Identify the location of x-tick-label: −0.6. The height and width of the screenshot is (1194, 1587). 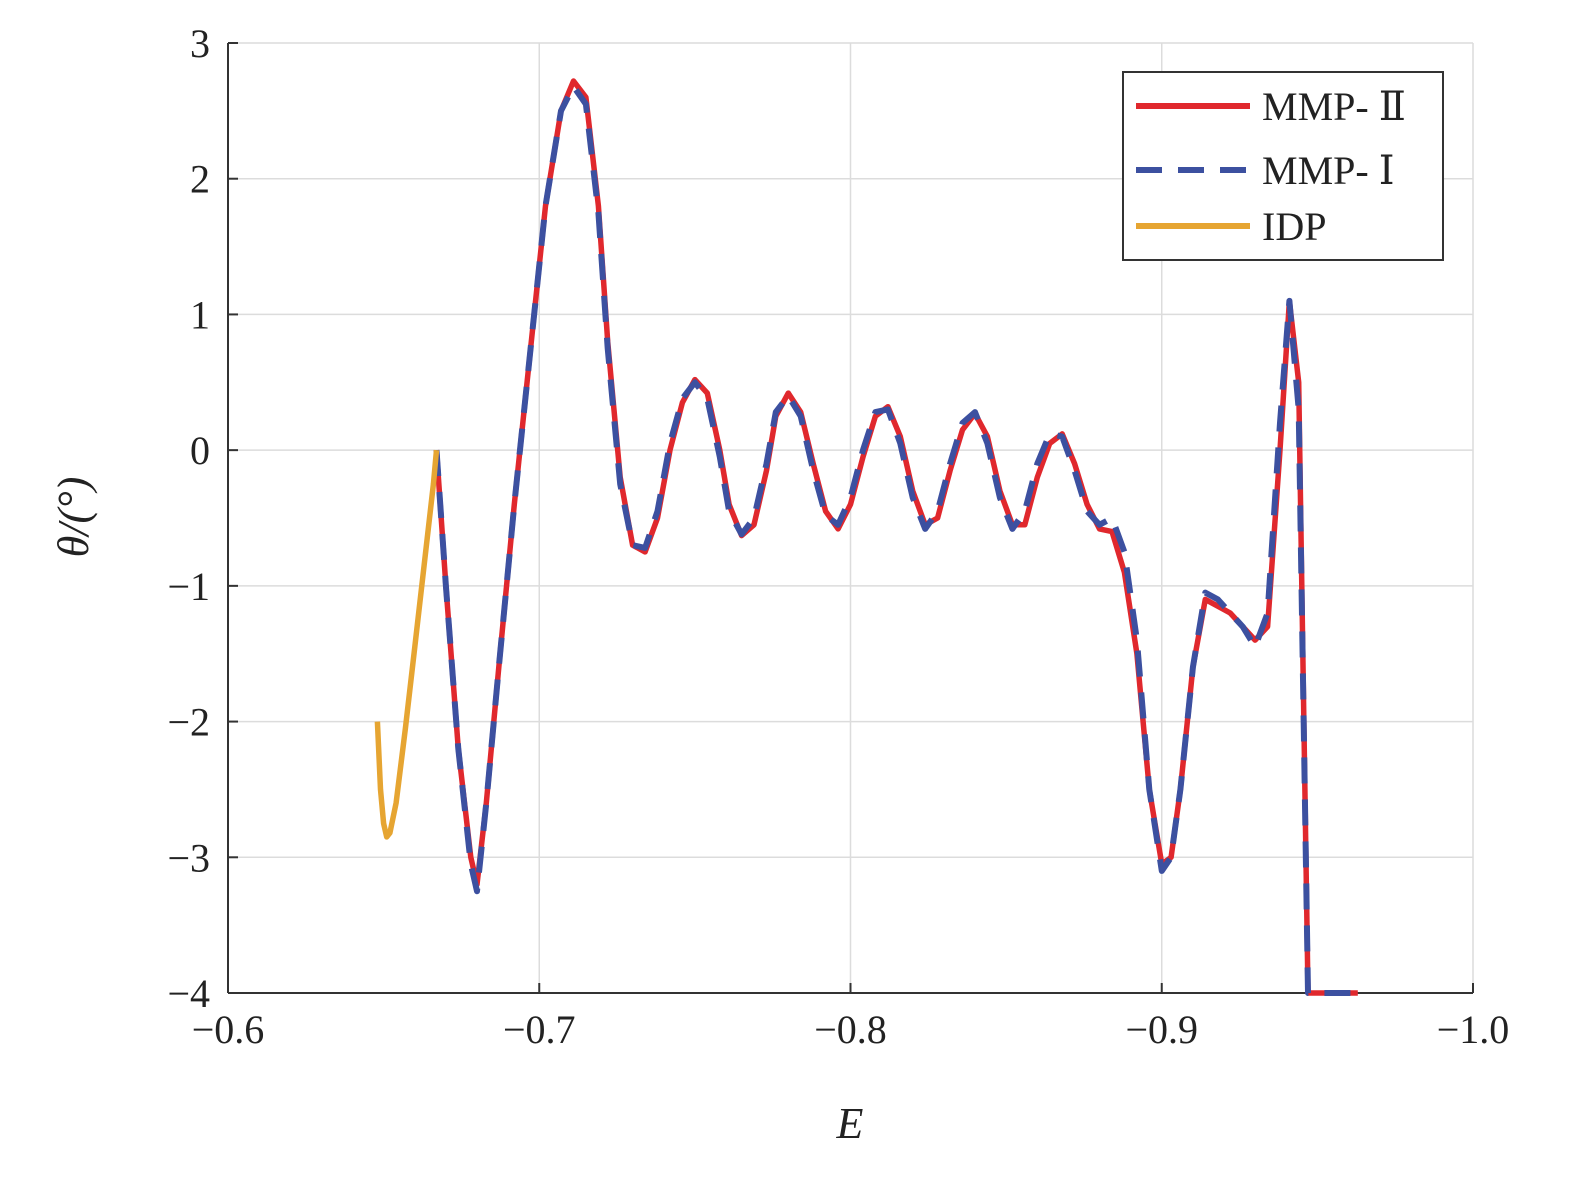
(228, 1029).